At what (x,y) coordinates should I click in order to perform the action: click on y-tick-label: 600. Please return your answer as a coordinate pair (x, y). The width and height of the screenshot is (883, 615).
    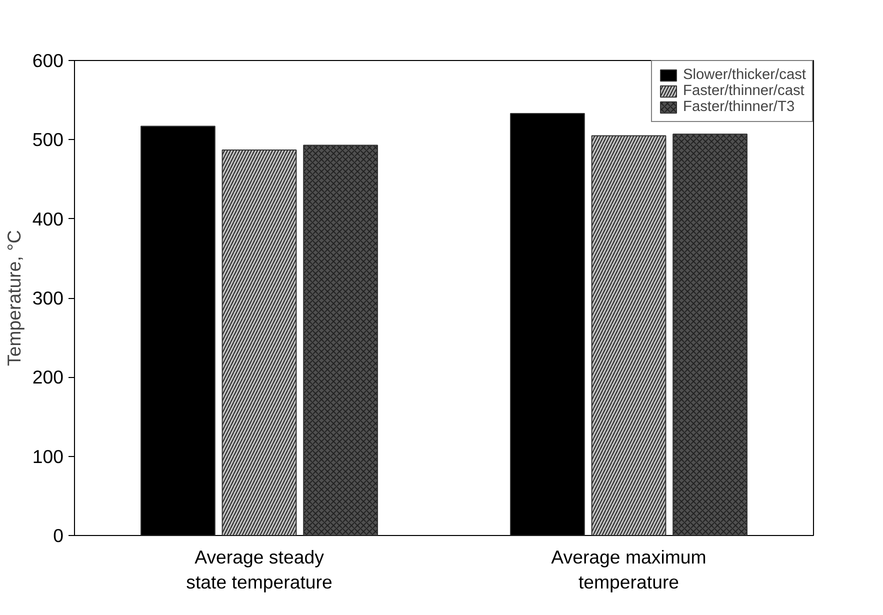
    Looking at the image, I should click on (48, 60).